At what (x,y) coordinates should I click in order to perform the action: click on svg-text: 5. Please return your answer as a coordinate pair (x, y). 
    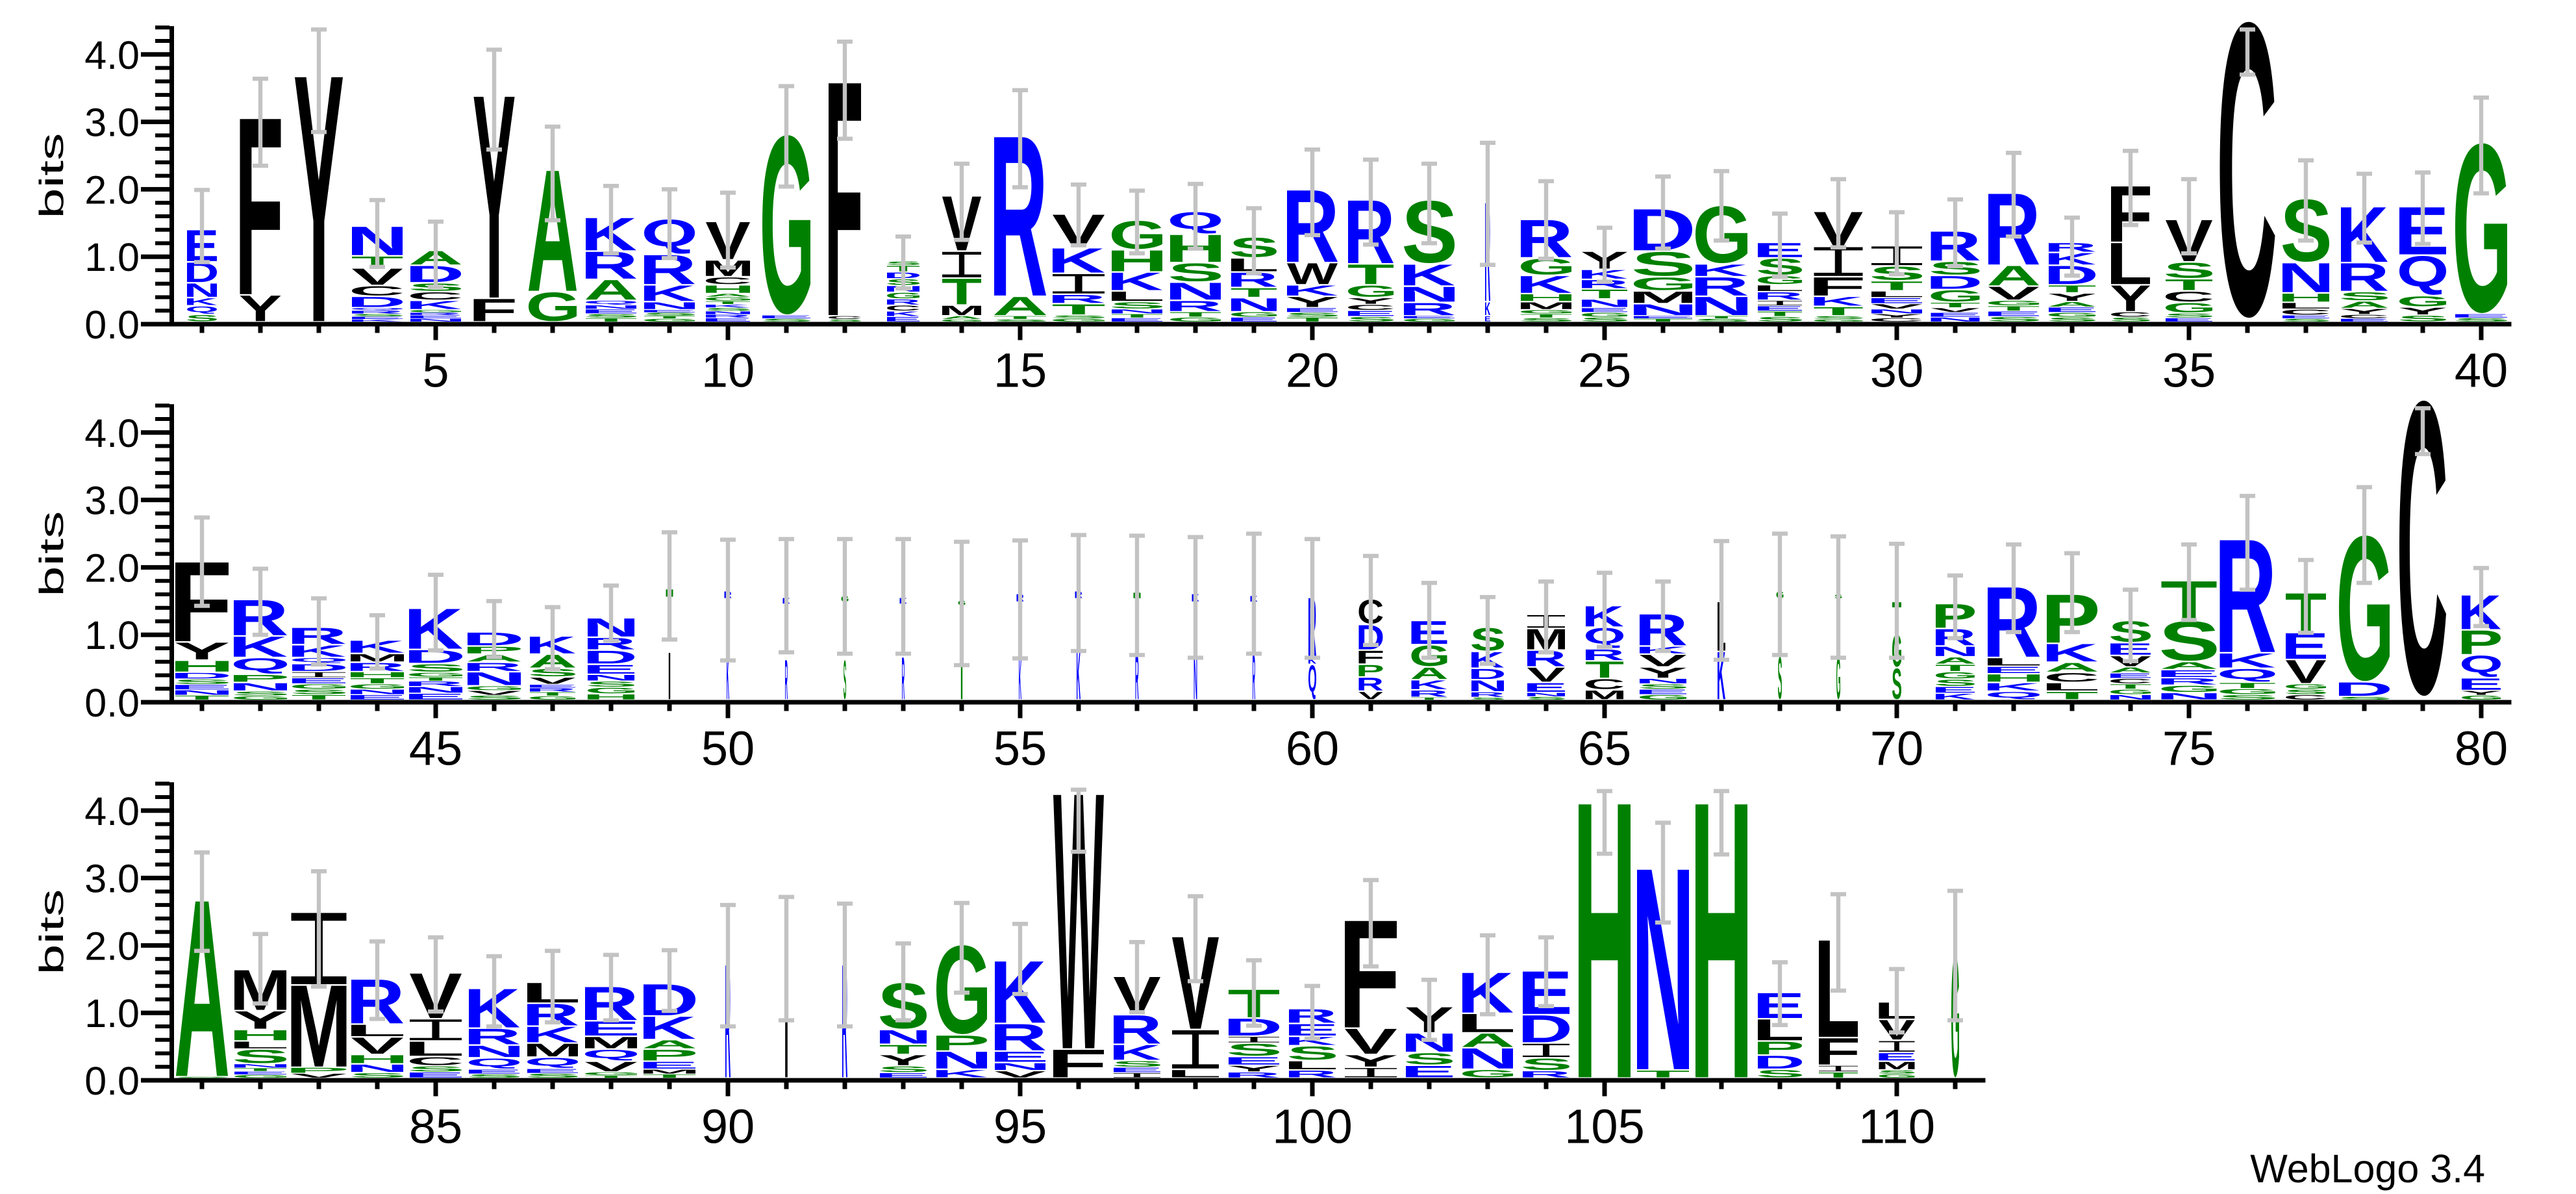
    Looking at the image, I should click on (435, 371).